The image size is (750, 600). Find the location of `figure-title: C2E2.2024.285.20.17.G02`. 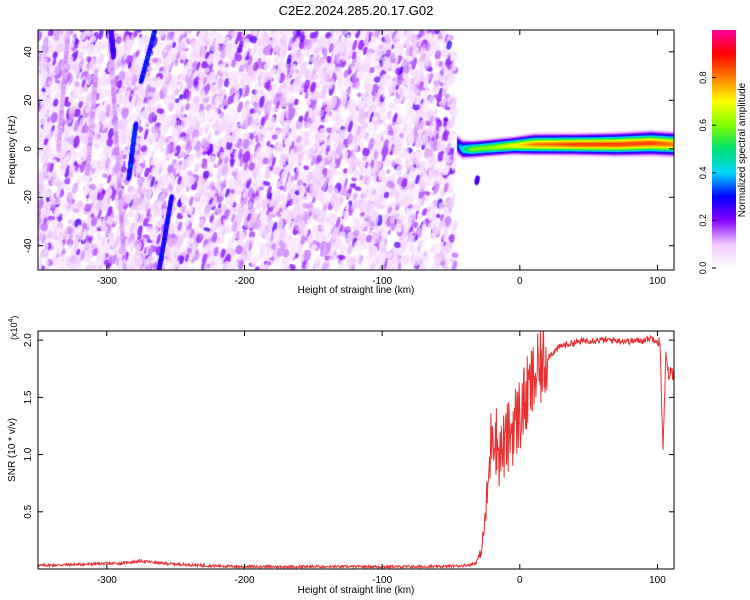

figure-title: C2E2.2024.285.20.17.G02 is located at coordinates (356, 10).